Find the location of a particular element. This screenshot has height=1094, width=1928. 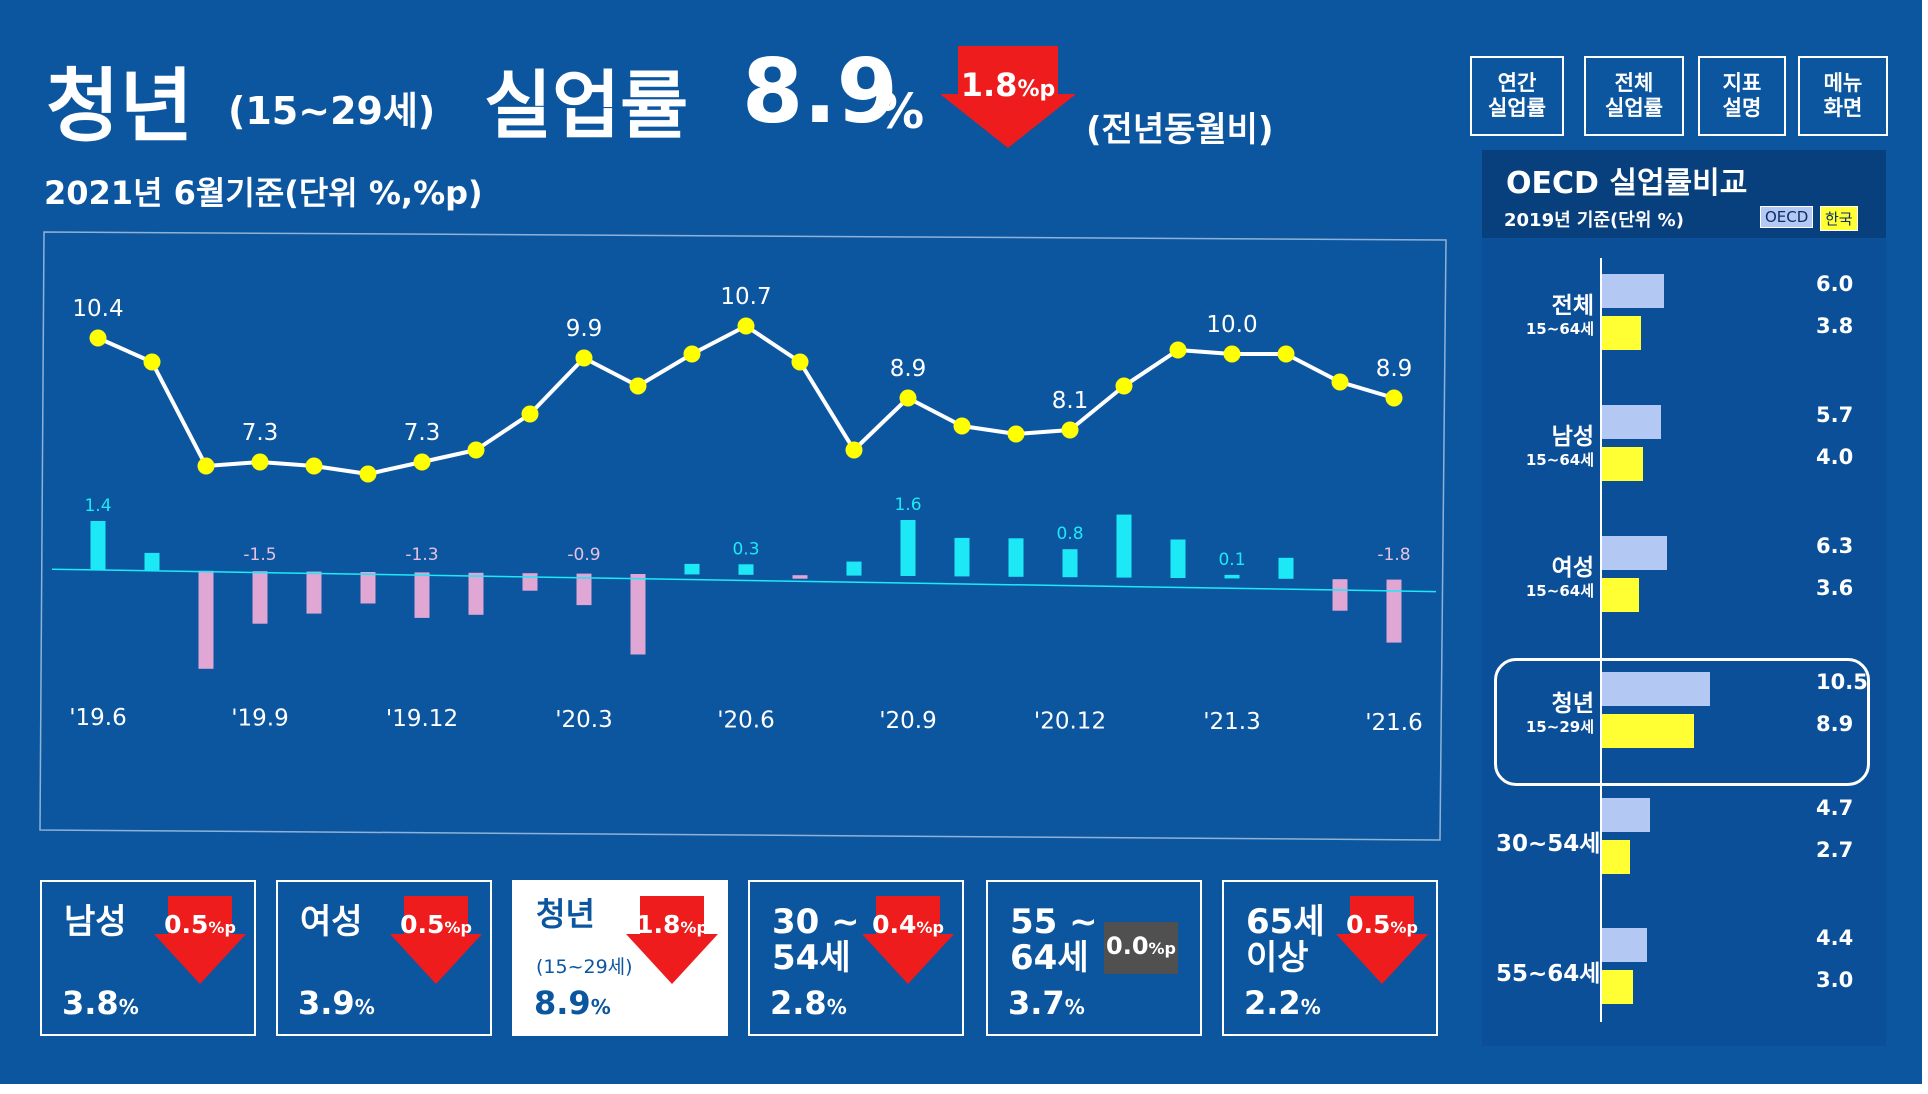

card-value: 2.8% is located at coordinates (808, 1003).